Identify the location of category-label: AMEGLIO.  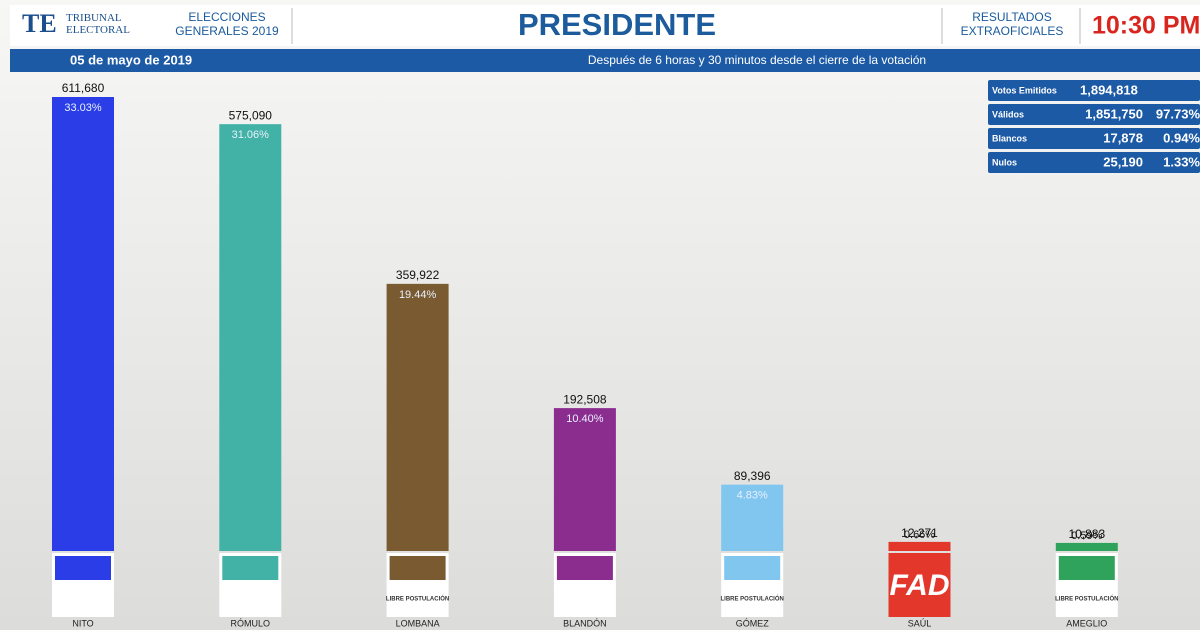
(1086, 623).